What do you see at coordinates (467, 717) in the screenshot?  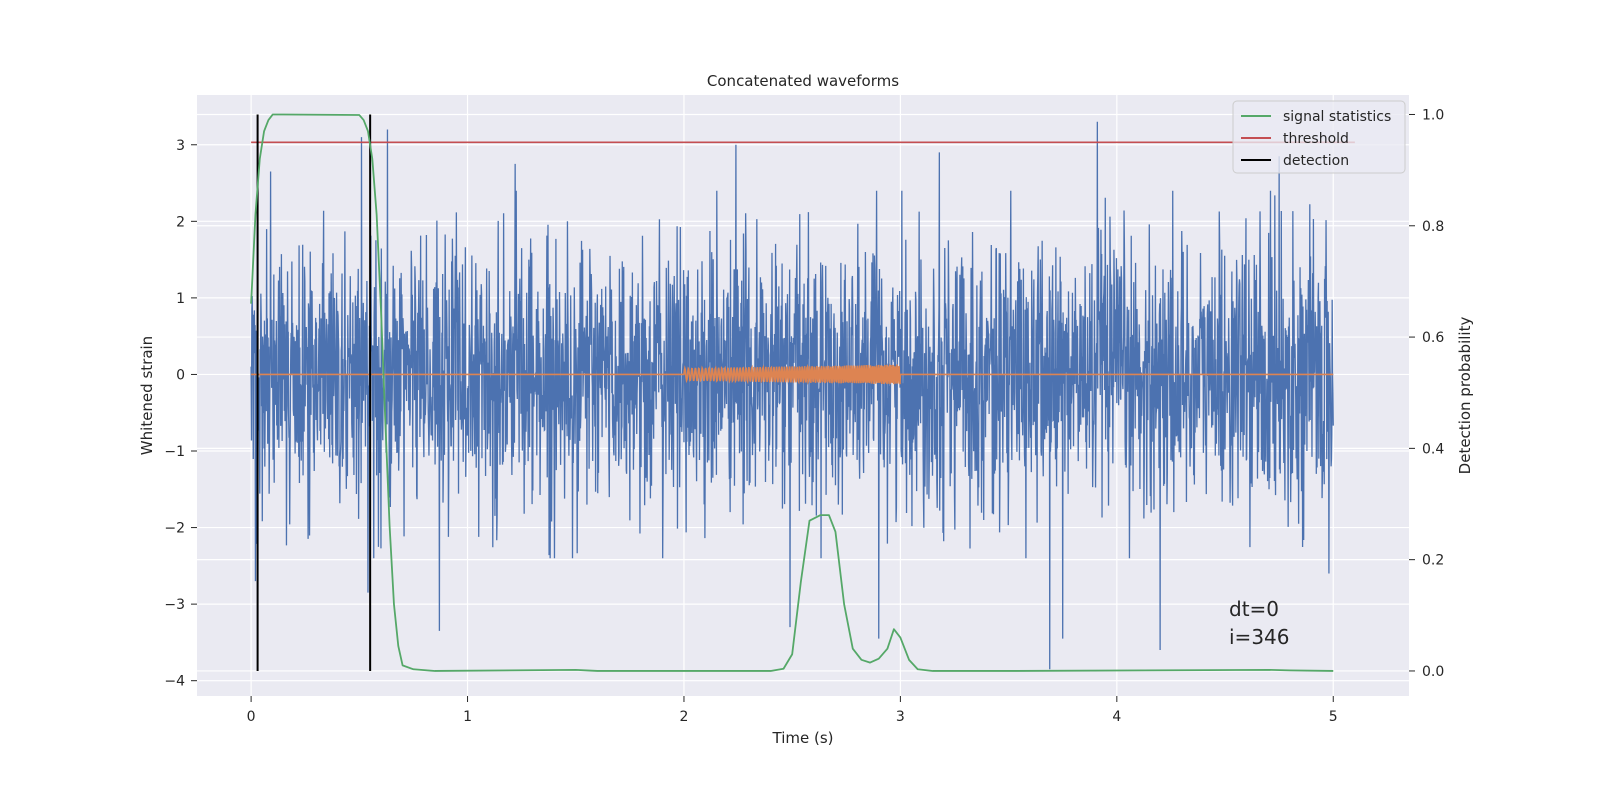 I see `x-tick-label: 1` at bounding box center [467, 717].